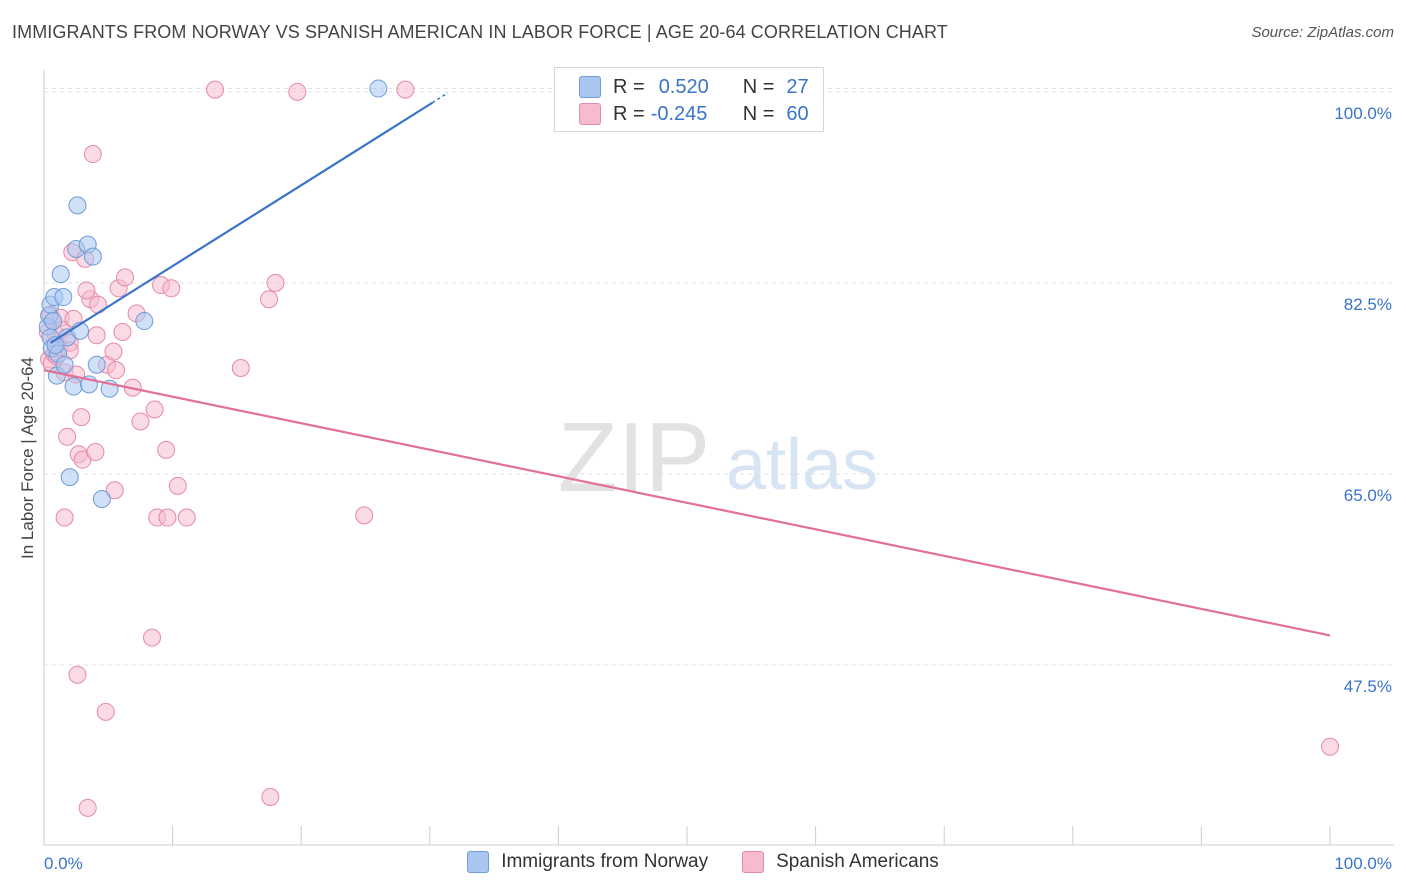 This screenshot has height=892, width=1406. What do you see at coordinates (797, 113) in the screenshot?
I see `legend-n-value-spanish: 60` at bounding box center [797, 113].